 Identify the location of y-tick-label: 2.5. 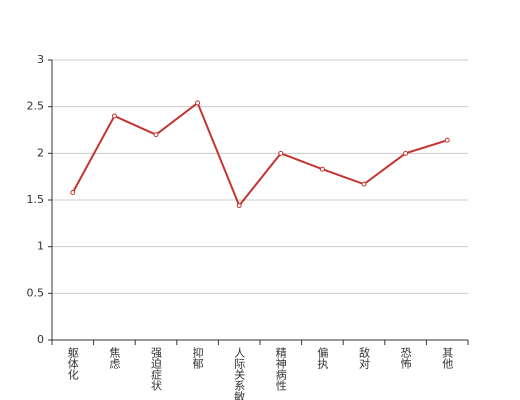
(36, 106).